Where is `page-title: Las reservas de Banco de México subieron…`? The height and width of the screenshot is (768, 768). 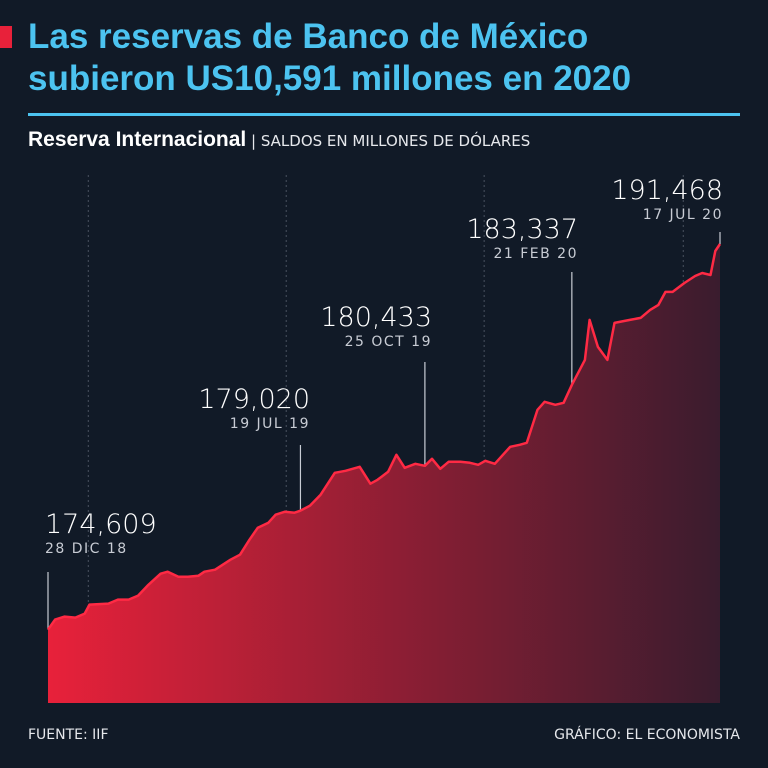 page-title: Las reservas de Banco de México subieron… is located at coordinates (329, 58).